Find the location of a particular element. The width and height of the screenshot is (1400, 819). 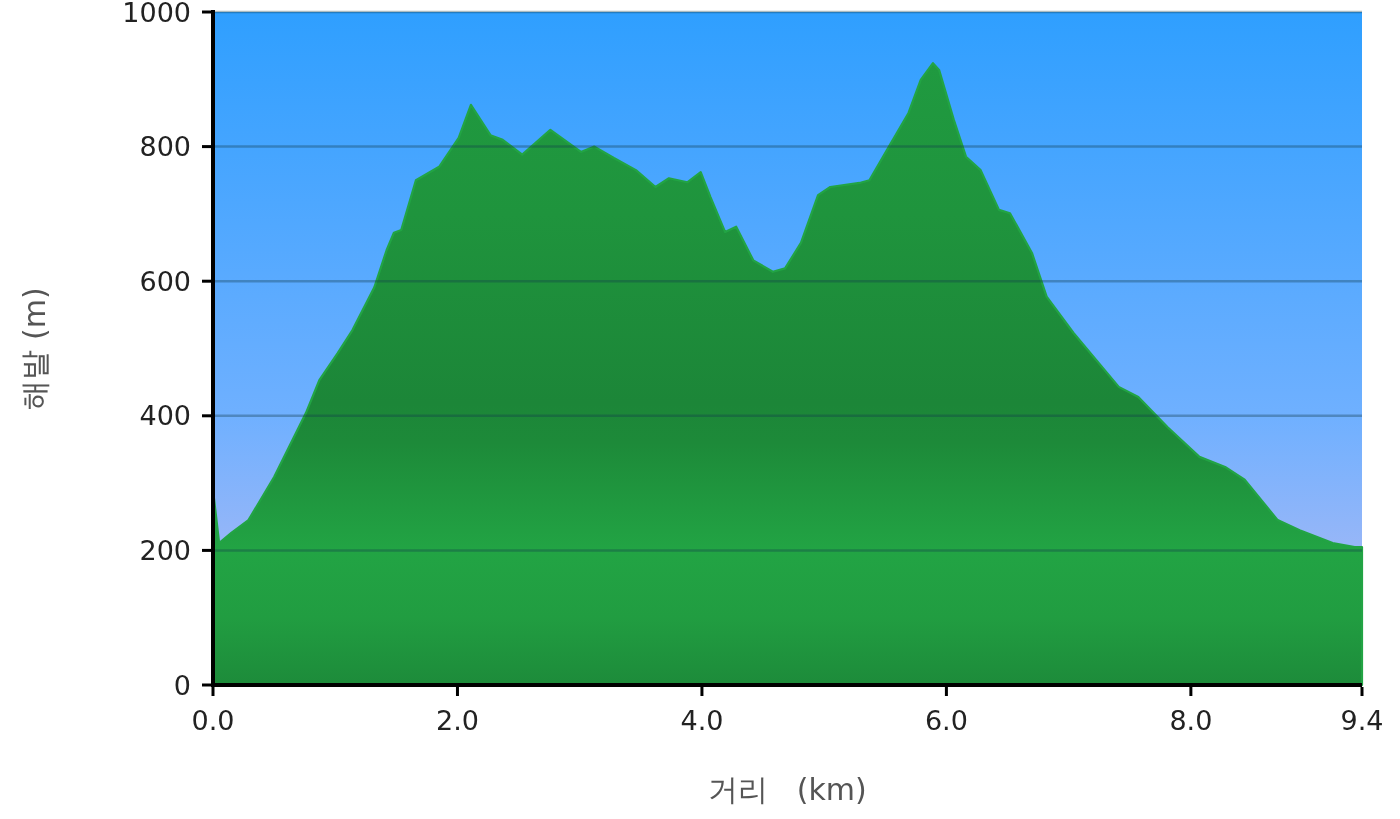

y-tick-label: 800 is located at coordinates (165, 147).